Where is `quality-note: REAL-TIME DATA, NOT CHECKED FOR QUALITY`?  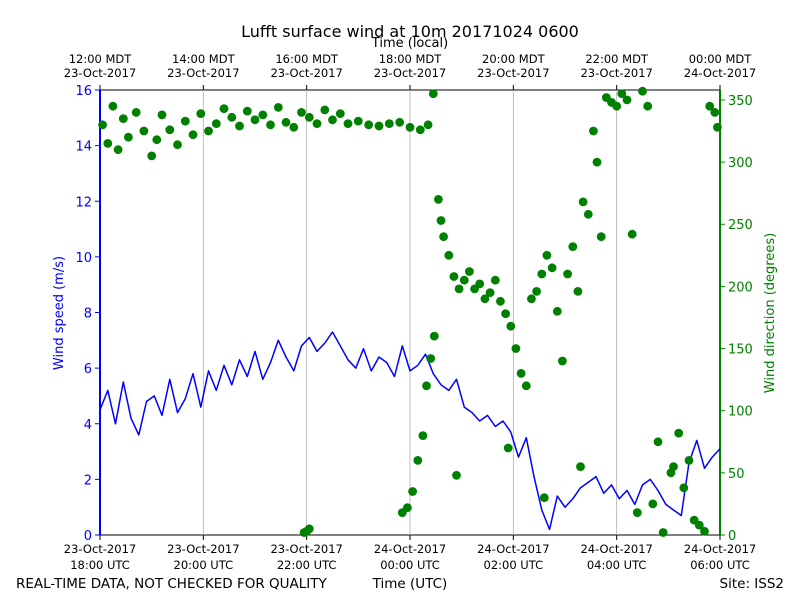 quality-note: REAL-TIME DATA, NOT CHECKED FOR QUALITY is located at coordinates (172, 584).